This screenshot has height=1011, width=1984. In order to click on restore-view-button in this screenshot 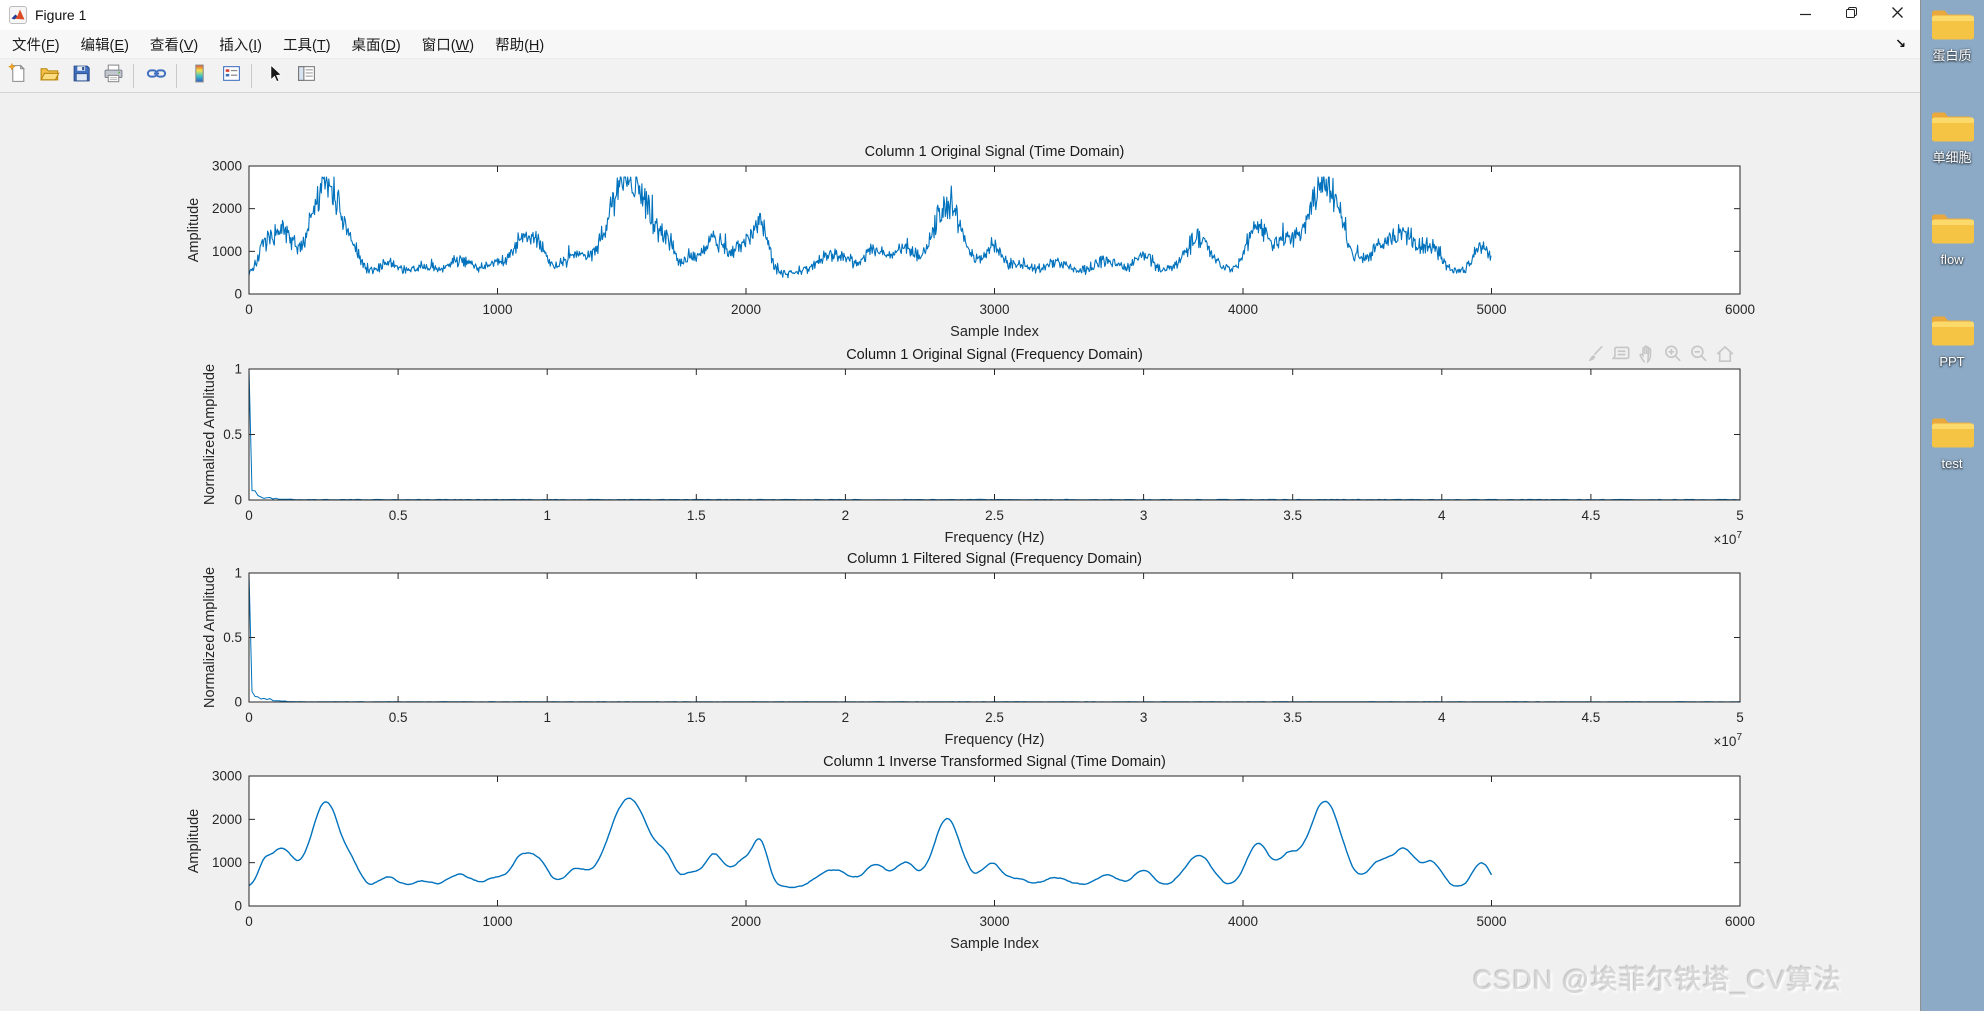, I will do `click(1725, 356)`.